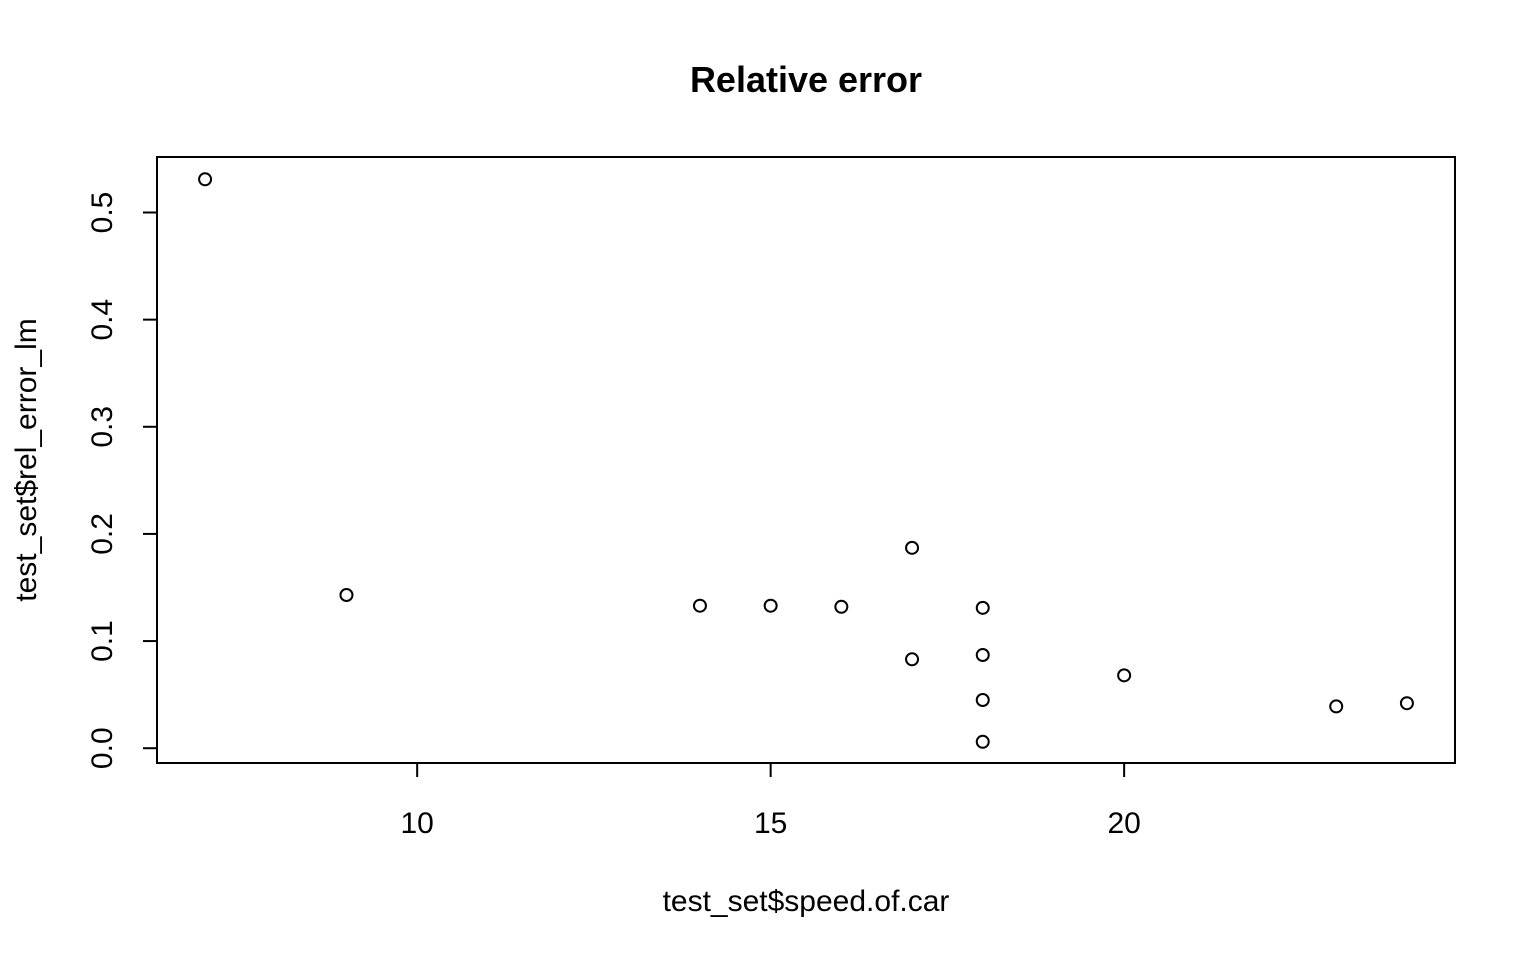 Image resolution: width=1536 pixels, height=960 pixels. Describe the element at coordinates (1123, 823) in the screenshot. I see `x-tick-label: 20` at that location.